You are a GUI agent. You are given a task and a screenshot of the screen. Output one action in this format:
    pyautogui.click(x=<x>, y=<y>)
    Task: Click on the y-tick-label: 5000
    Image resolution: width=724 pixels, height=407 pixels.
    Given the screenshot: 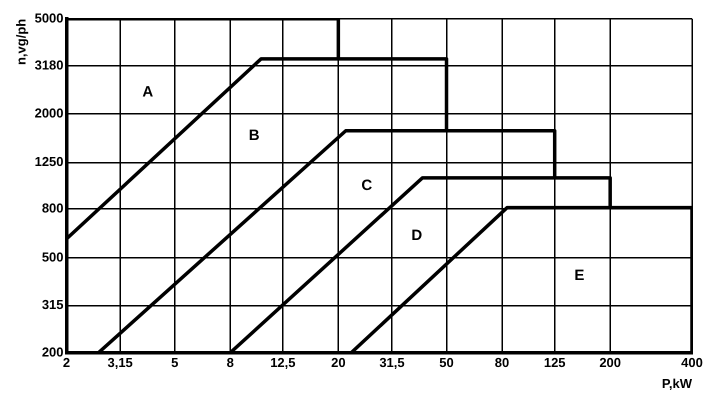 What is the action you would take?
    pyautogui.click(x=49, y=18)
    